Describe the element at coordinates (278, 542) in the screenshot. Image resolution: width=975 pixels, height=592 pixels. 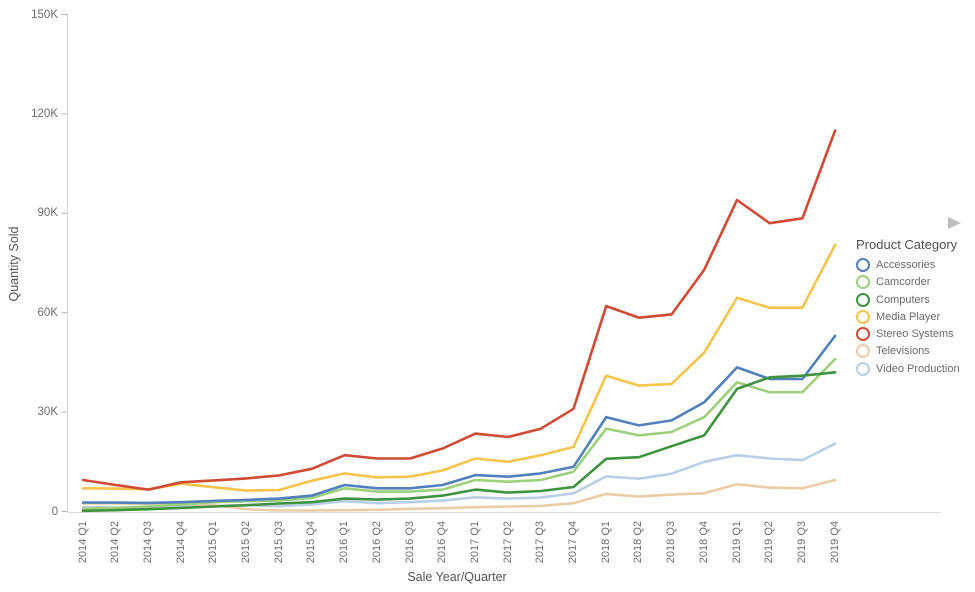
I see `x-tick-label: 2015 Q3` at that location.